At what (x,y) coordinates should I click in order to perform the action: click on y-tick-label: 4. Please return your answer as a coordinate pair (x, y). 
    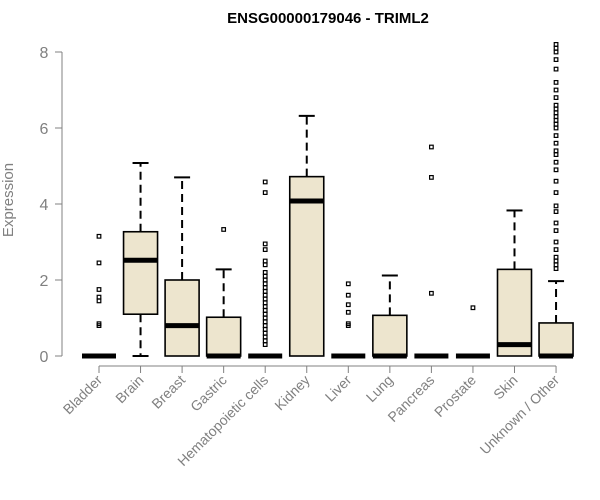
    Looking at the image, I should click on (44, 205).